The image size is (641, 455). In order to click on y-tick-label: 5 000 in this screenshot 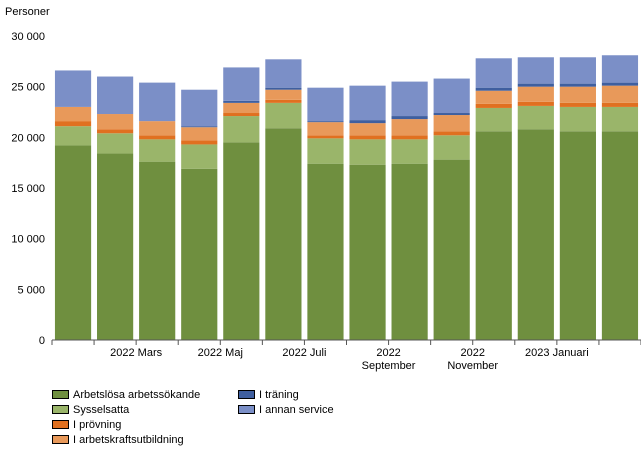, I will do `click(31, 290)`.